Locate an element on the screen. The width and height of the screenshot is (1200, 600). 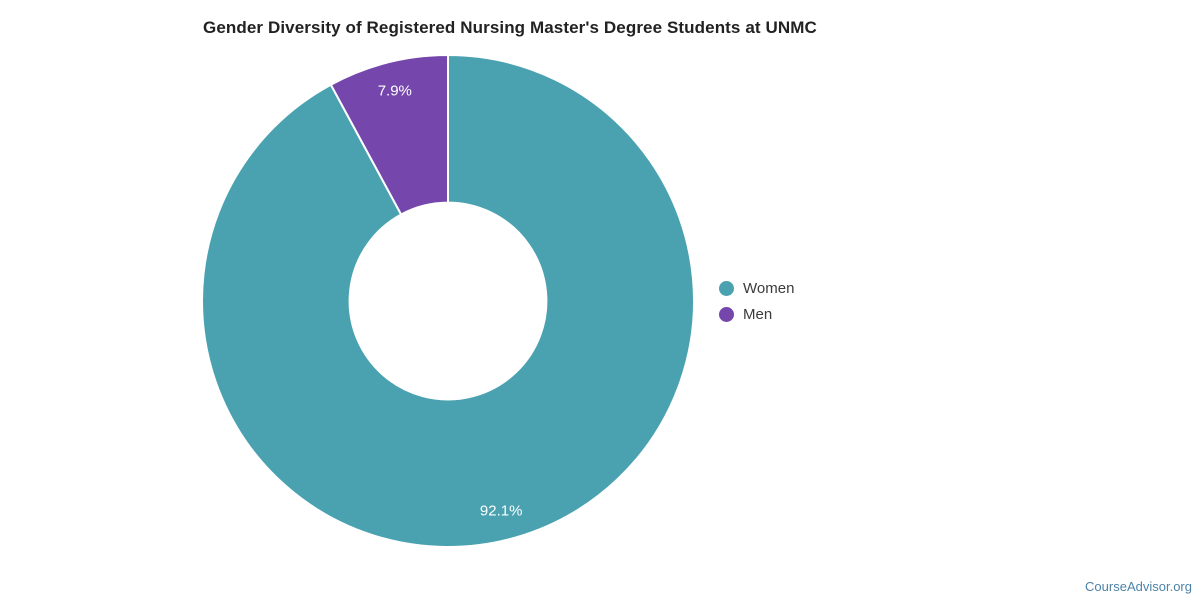
legend-item-women: Women is located at coordinates (756, 288).